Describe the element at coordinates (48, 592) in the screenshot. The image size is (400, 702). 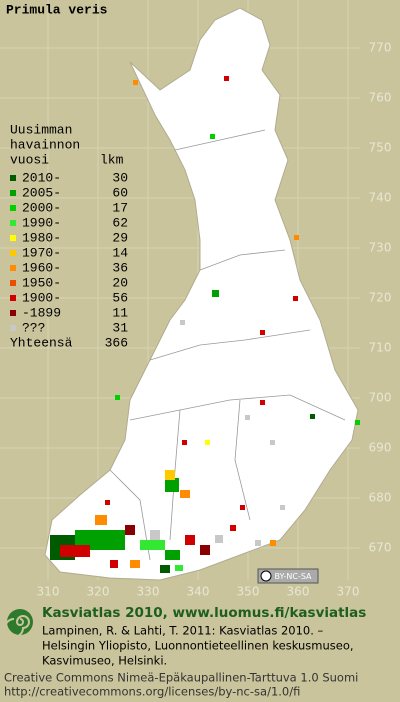
I see `x-axis-label: 310` at that location.